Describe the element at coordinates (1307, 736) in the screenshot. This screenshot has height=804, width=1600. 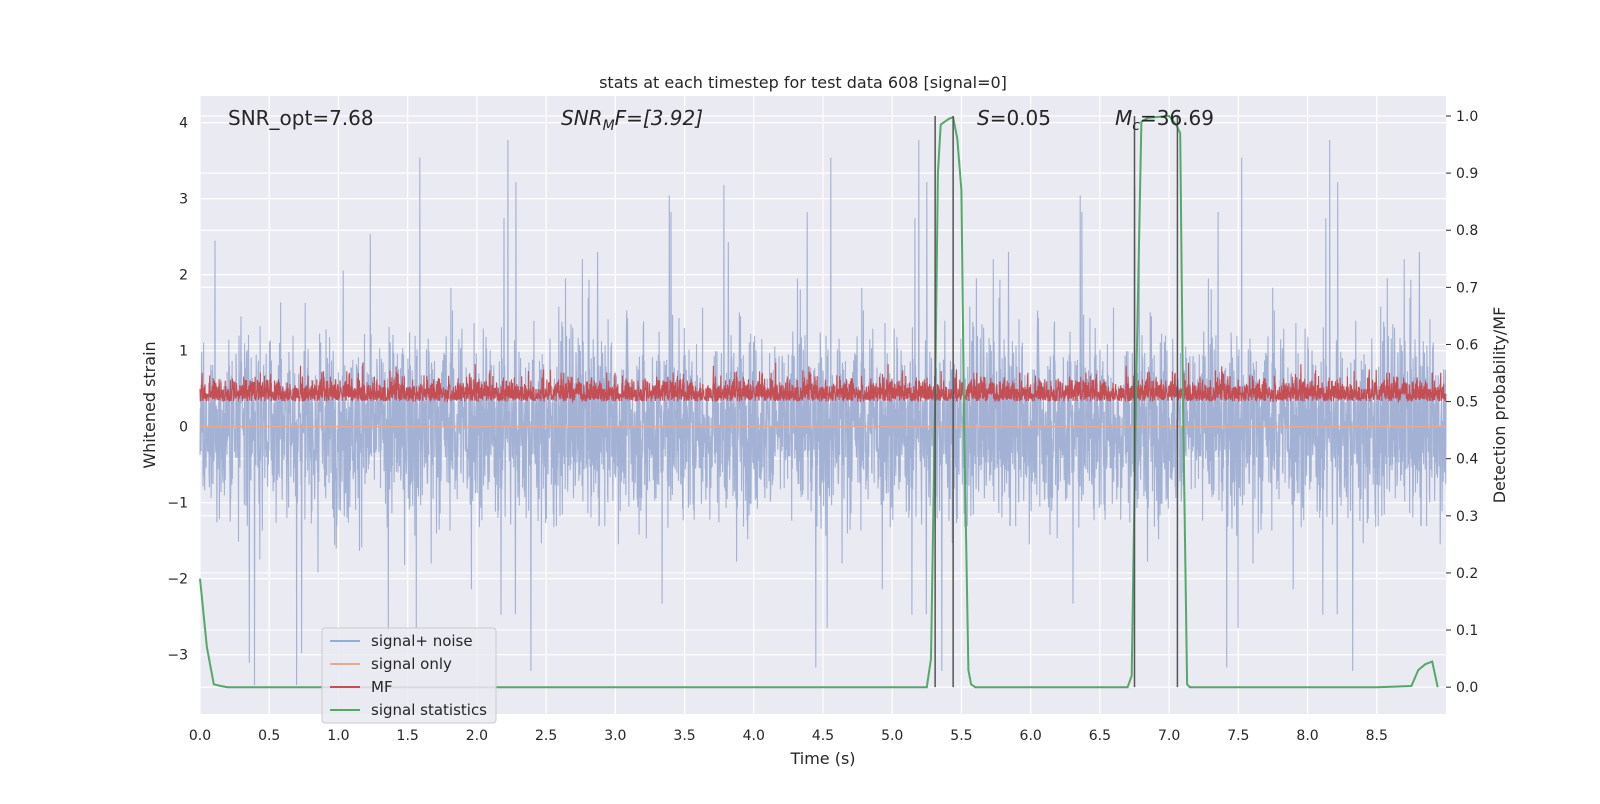
I see `x-tick-label: 8.0` at that location.